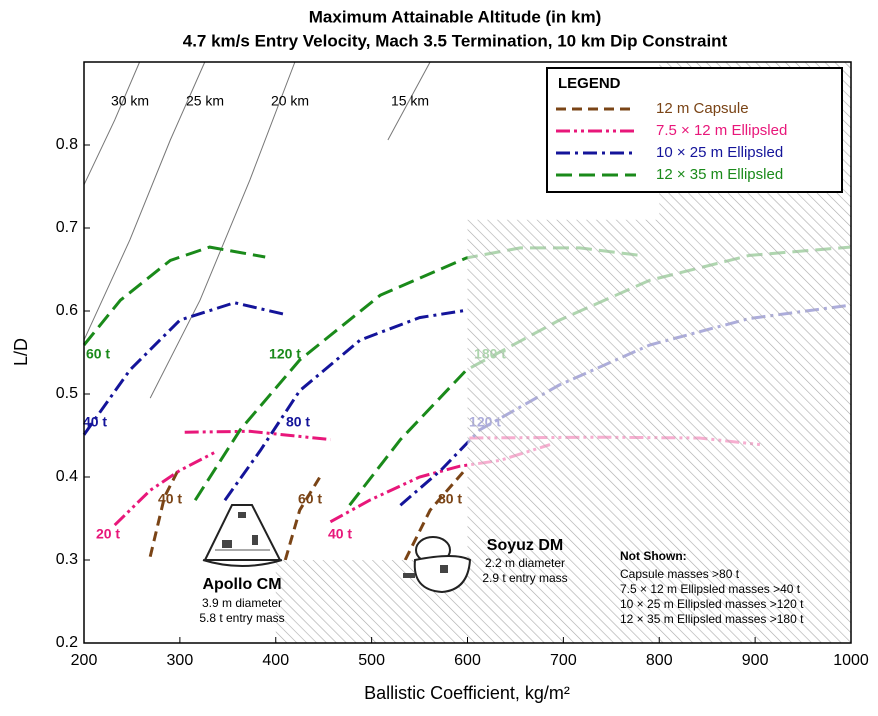 The image size is (878, 716). What do you see at coordinates (205, 101) in the screenshot?
I see `contour-label: 25 km` at bounding box center [205, 101].